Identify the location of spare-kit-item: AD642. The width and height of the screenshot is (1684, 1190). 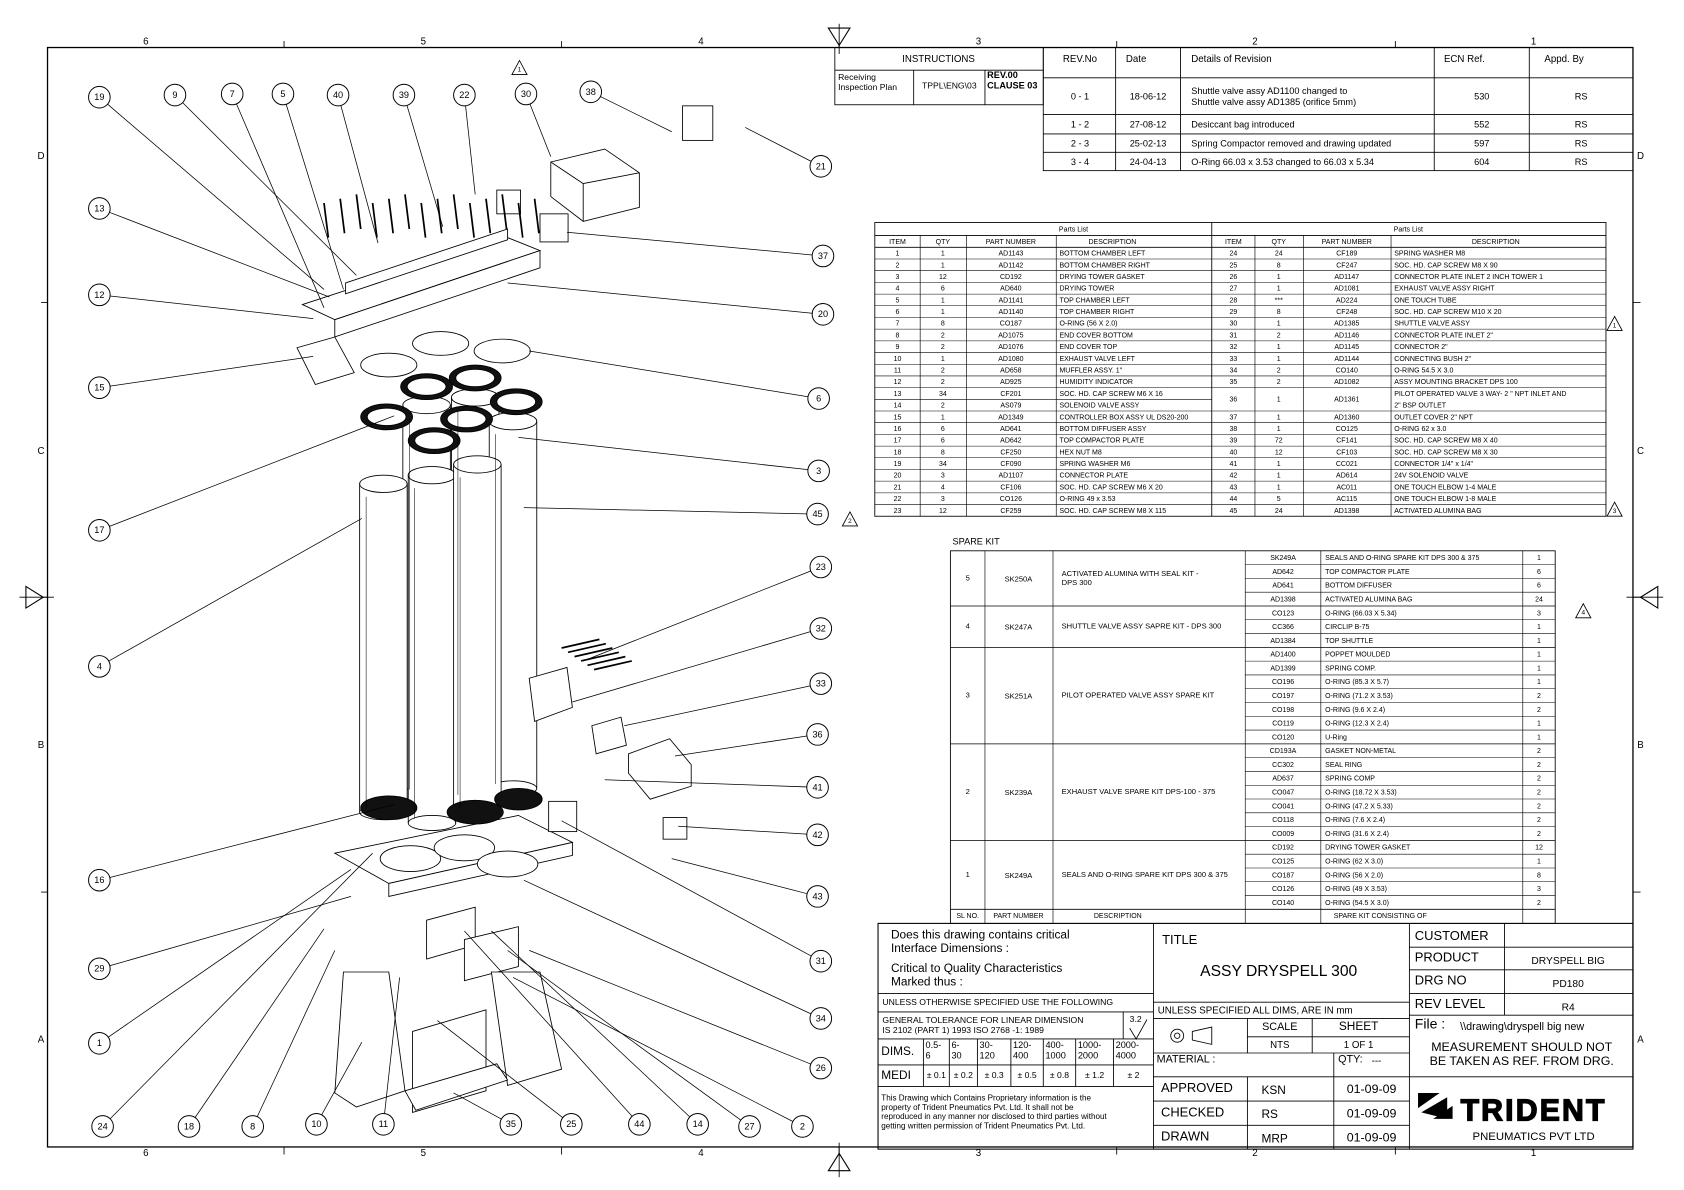
(1283, 572).